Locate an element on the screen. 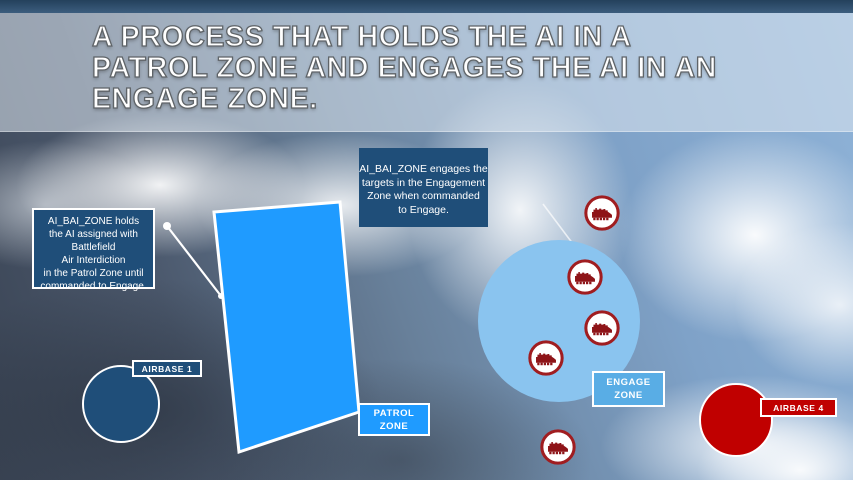 This screenshot has height=480, width=853. airbase-1-label: AIRBASE 1 is located at coordinates (167, 368).